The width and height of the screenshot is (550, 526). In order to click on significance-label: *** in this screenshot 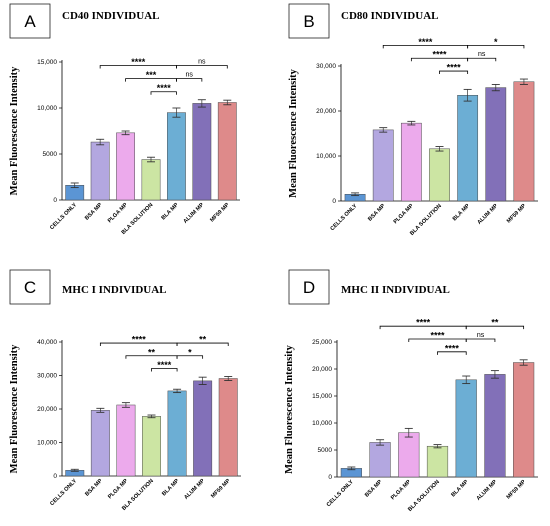, I will do `click(151, 75)`.